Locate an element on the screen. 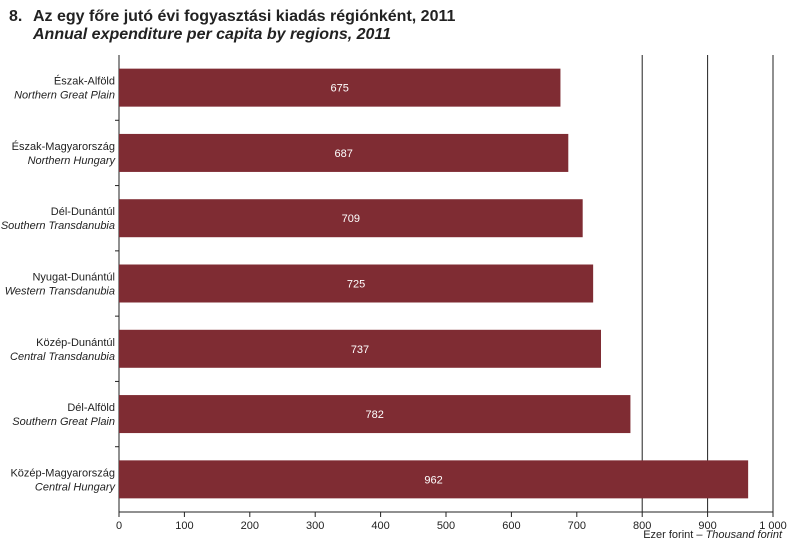 This screenshot has width=790, height=550. x-tick-label: 100 is located at coordinates (184, 526).